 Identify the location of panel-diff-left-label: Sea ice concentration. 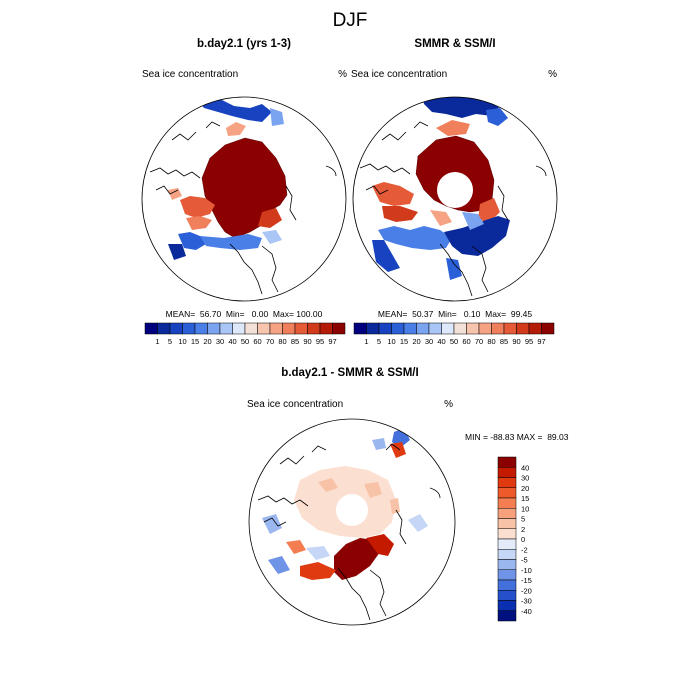
(295, 404).